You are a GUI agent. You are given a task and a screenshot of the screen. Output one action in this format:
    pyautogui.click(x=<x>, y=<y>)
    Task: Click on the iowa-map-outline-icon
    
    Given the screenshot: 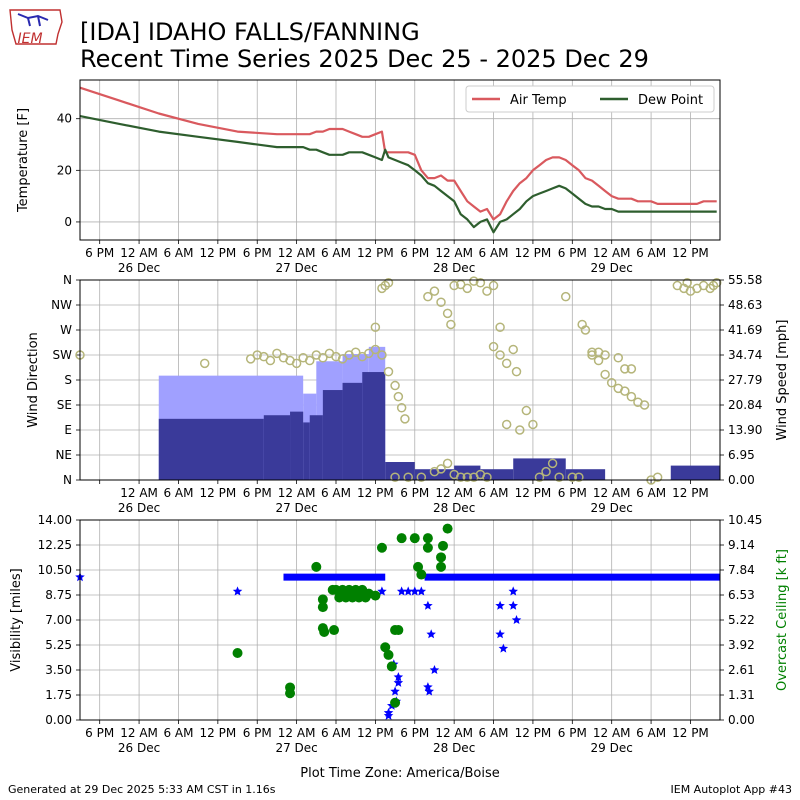 What is the action you would take?
    pyautogui.click(x=36, y=27)
    